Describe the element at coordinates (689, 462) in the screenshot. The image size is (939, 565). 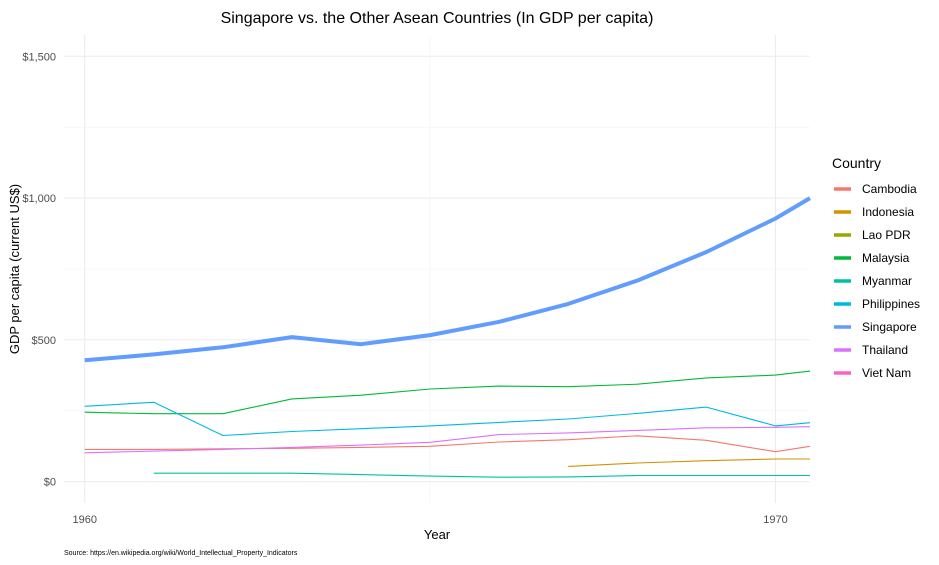
I see `series-line-indonesia` at that location.